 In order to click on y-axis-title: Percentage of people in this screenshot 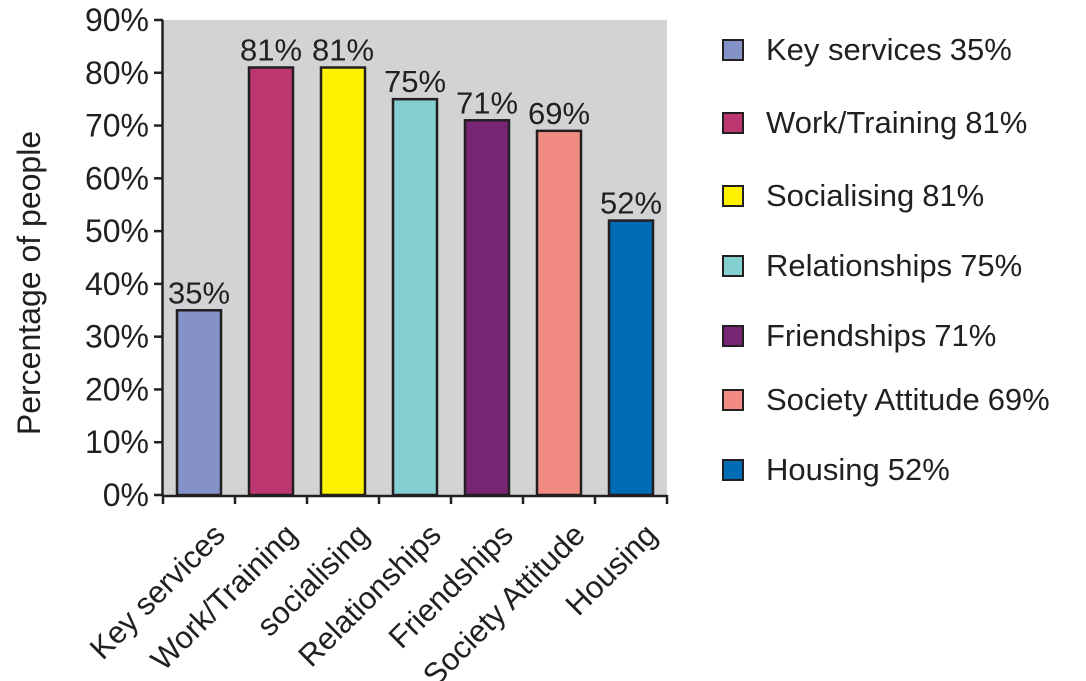, I will do `click(29, 283)`.